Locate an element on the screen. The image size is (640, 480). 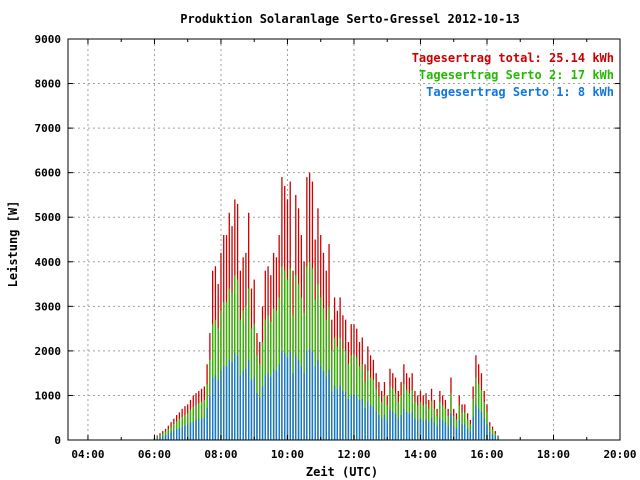
y-tick-label: 7000 is located at coordinates (48, 128).